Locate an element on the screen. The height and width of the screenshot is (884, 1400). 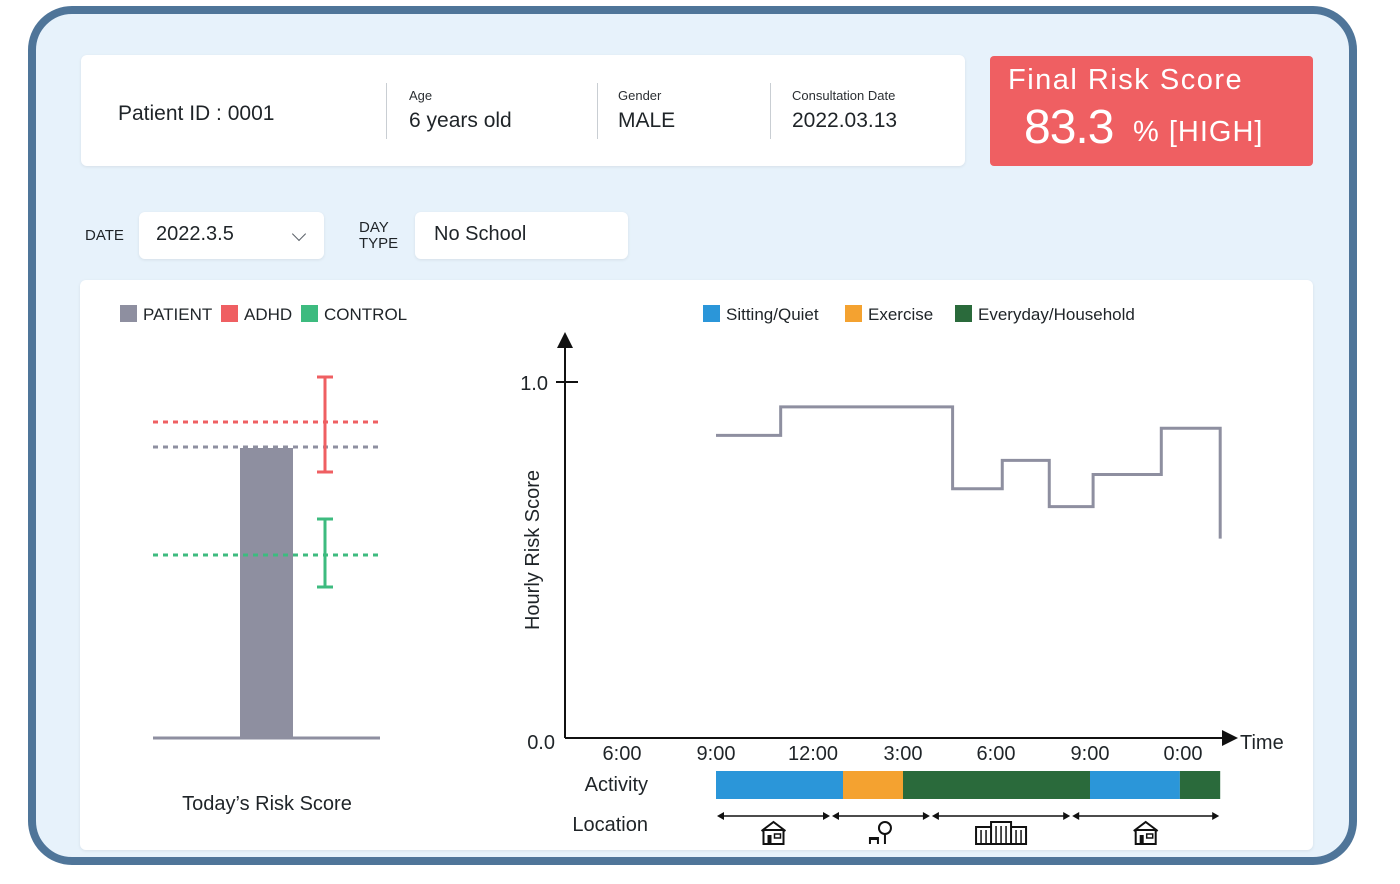
activity-timeline is located at coordinates (968, 785).